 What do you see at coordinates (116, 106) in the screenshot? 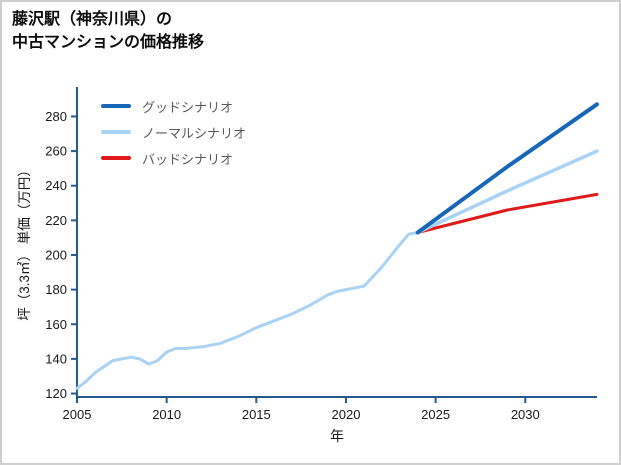
I see `good-scenario-line-swatch` at bounding box center [116, 106].